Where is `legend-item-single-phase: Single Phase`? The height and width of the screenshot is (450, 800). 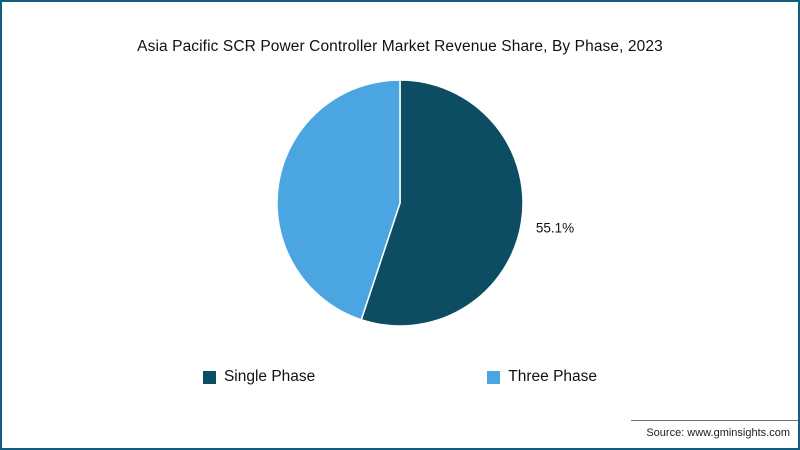
legend-item-single-phase: Single Phase is located at coordinates (259, 377).